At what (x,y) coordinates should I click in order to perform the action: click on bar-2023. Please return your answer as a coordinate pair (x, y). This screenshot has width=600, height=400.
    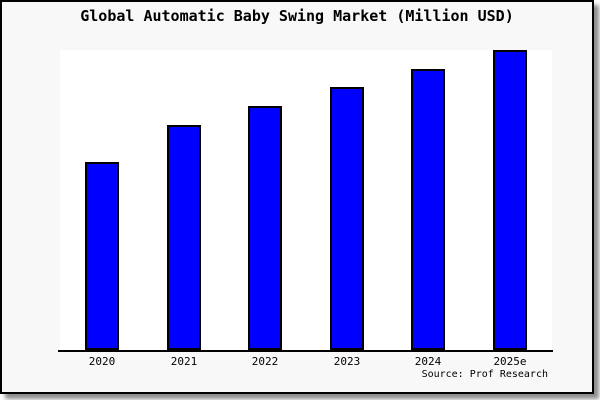
    Looking at the image, I should click on (347, 218).